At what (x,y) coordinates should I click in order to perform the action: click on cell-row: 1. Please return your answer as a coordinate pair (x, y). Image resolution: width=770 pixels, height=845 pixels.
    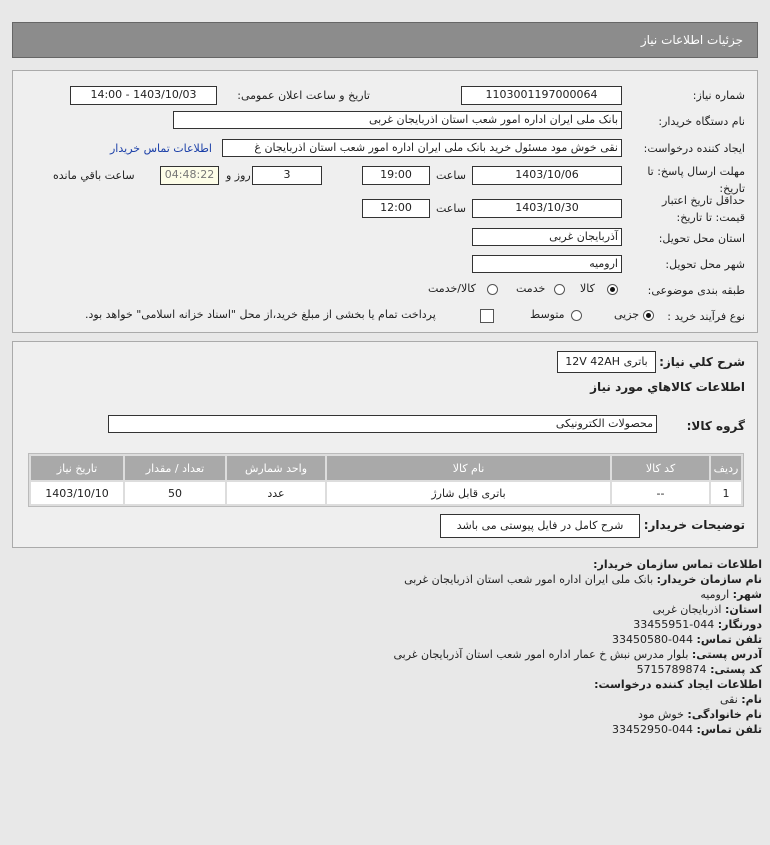
    Looking at the image, I should click on (726, 493).